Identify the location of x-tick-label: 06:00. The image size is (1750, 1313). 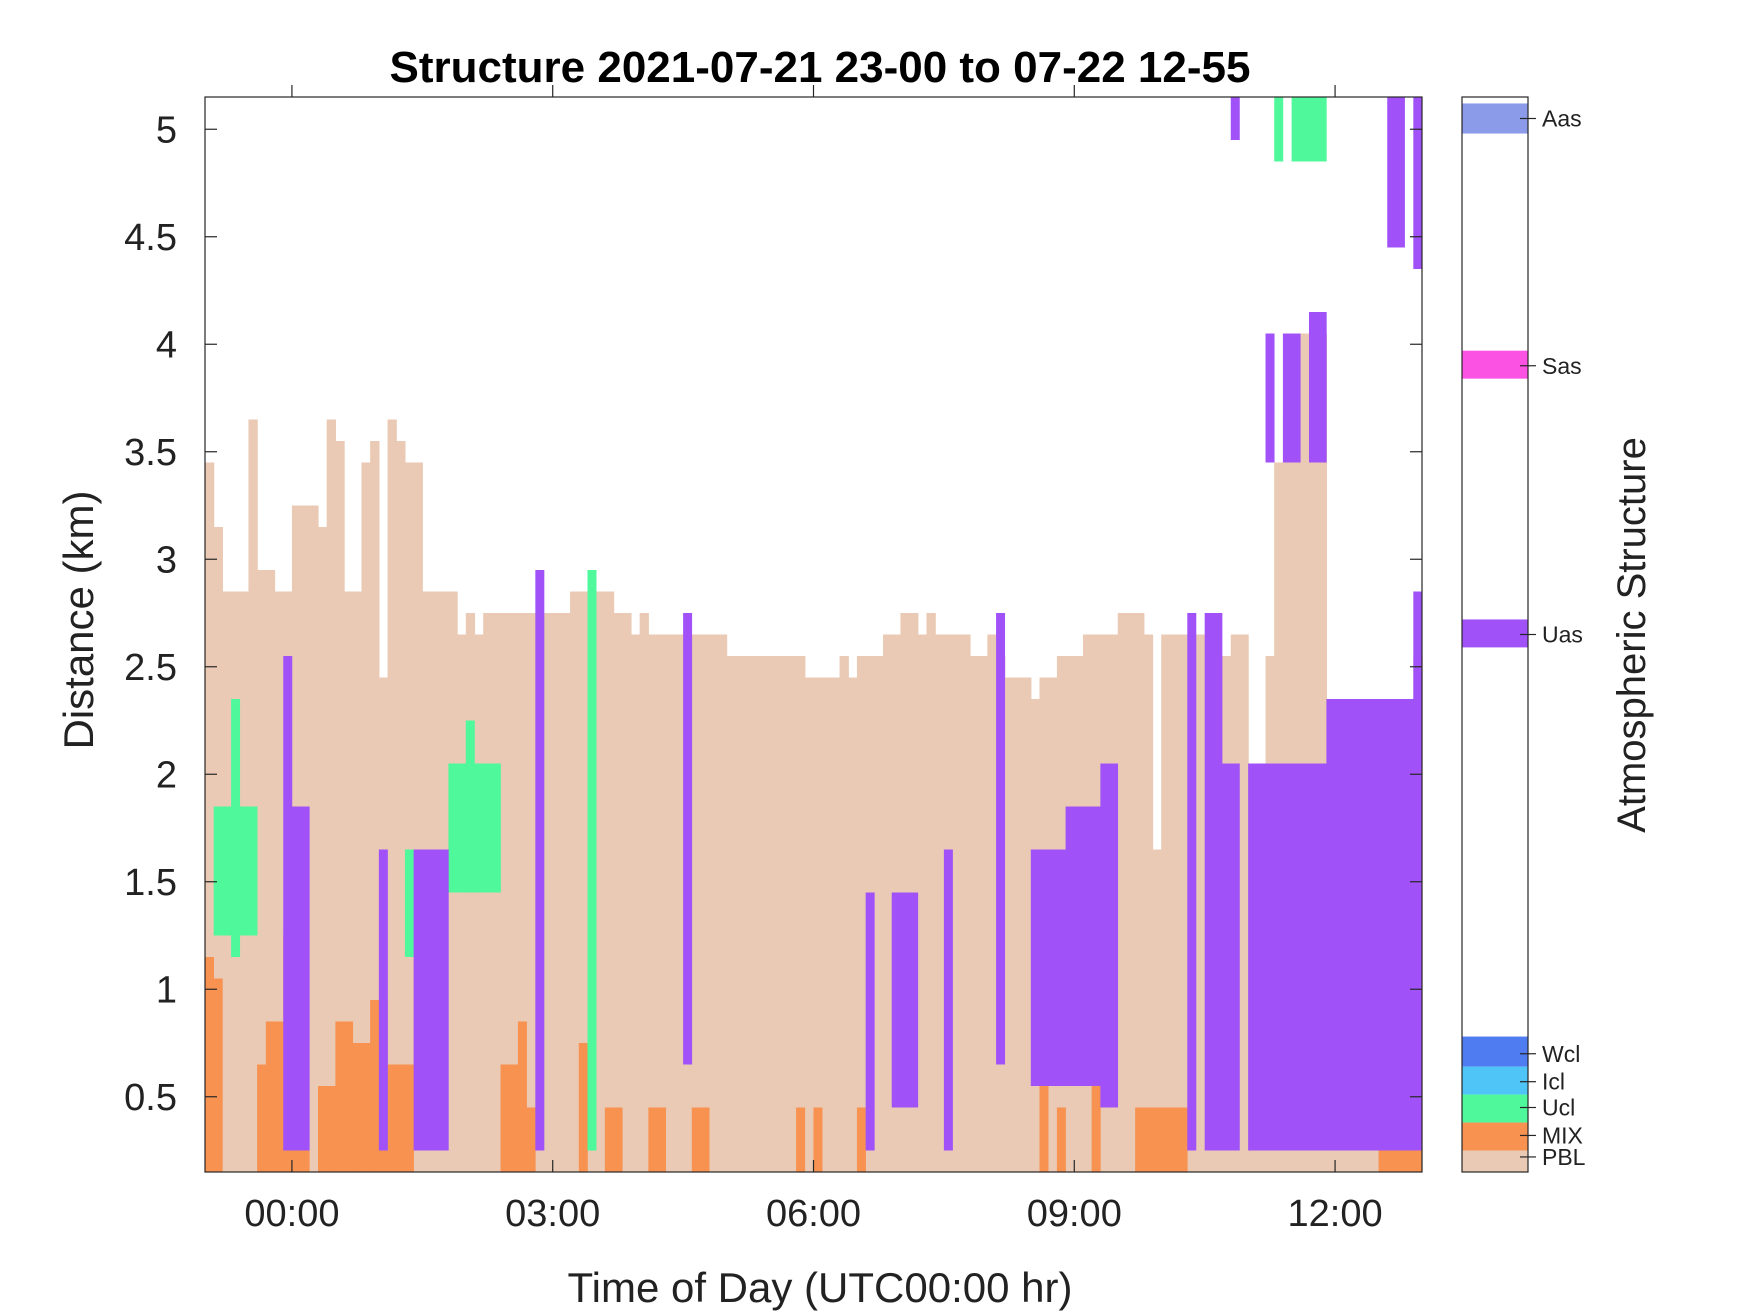
(813, 1214).